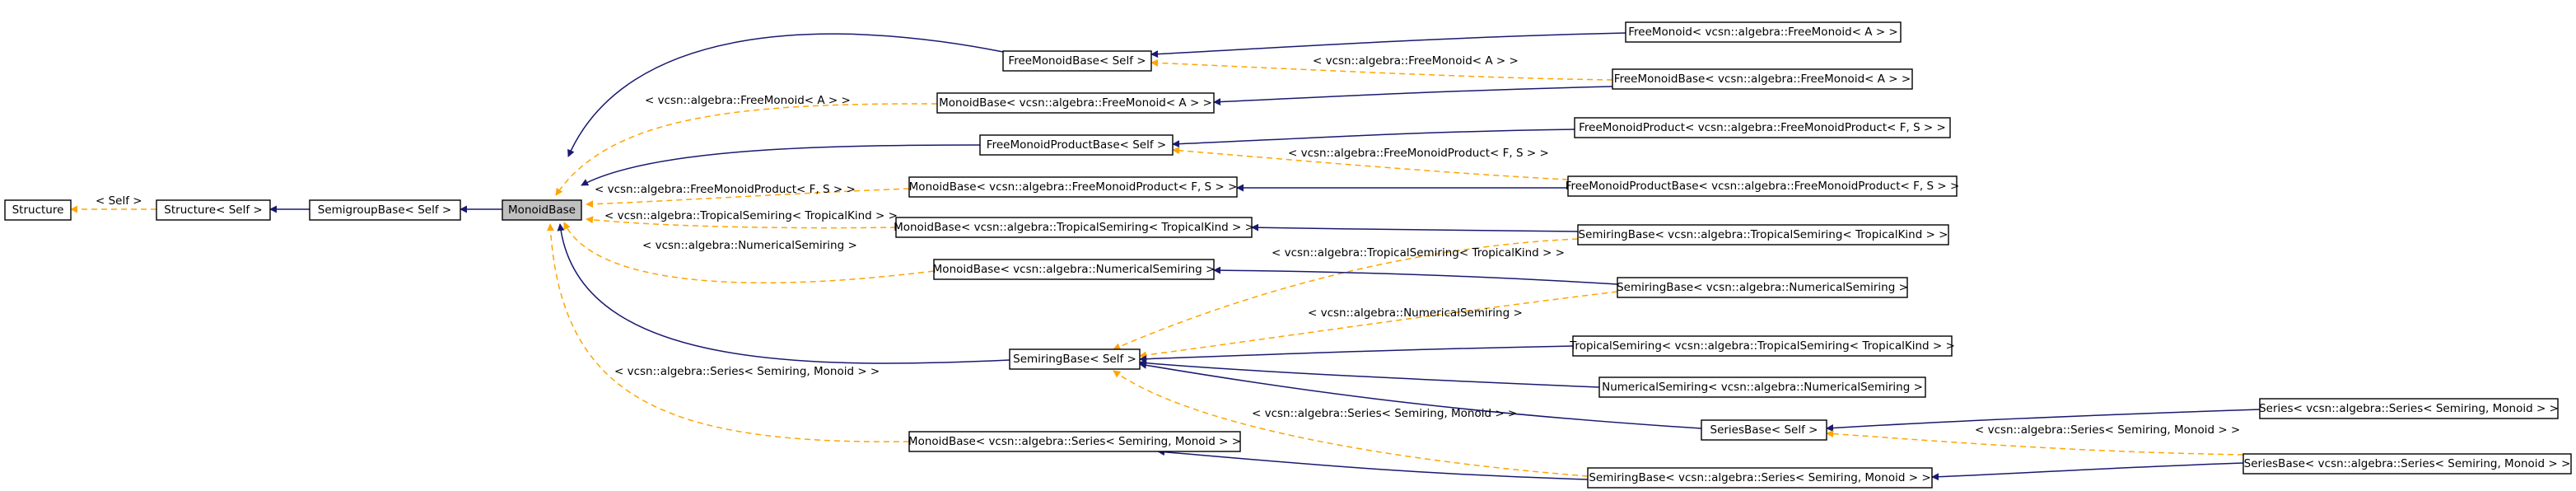 Image resolution: width=2576 pixels, height=491 pixels. Describe the element at coordinates (748, 100) in the screenshot. I see `edge-label-freemonoid-a: < vcsn::algebra::FreeMonoid< A > >` at that location.